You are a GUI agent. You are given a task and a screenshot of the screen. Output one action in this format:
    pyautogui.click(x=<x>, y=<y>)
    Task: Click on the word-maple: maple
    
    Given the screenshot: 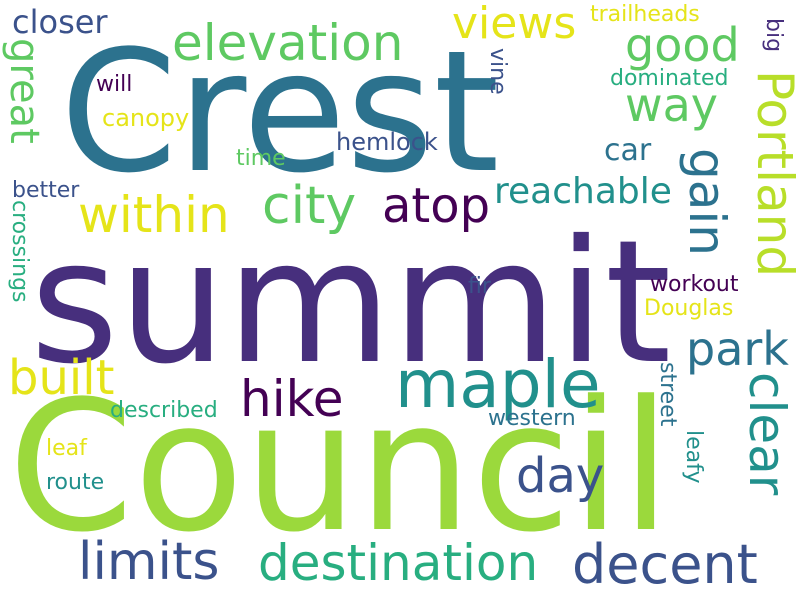 What is the action you would take?
    pyautogui.click(x=498, y=384)
    